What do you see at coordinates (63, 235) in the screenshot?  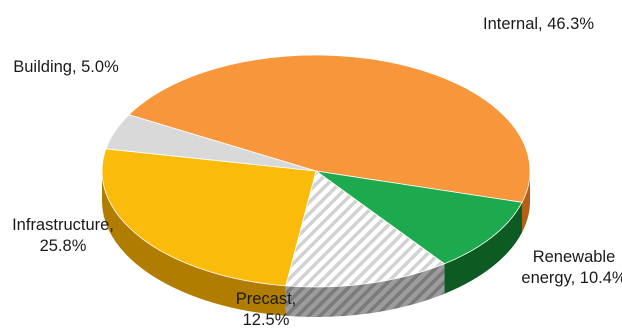 I see `data-label-infrastructure: Infrastructure, 25.8%` at bounding box center [63, 235].